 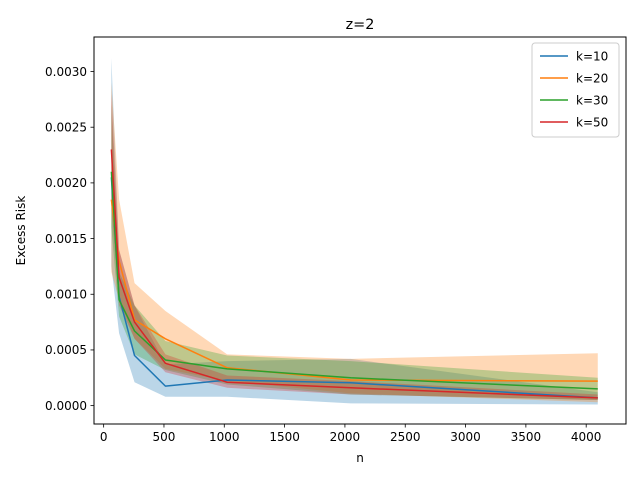 What do you see at coordinates (360, 25) in the screenshot?
I see `chart-title: z=2` at bounding box center [360, 25].